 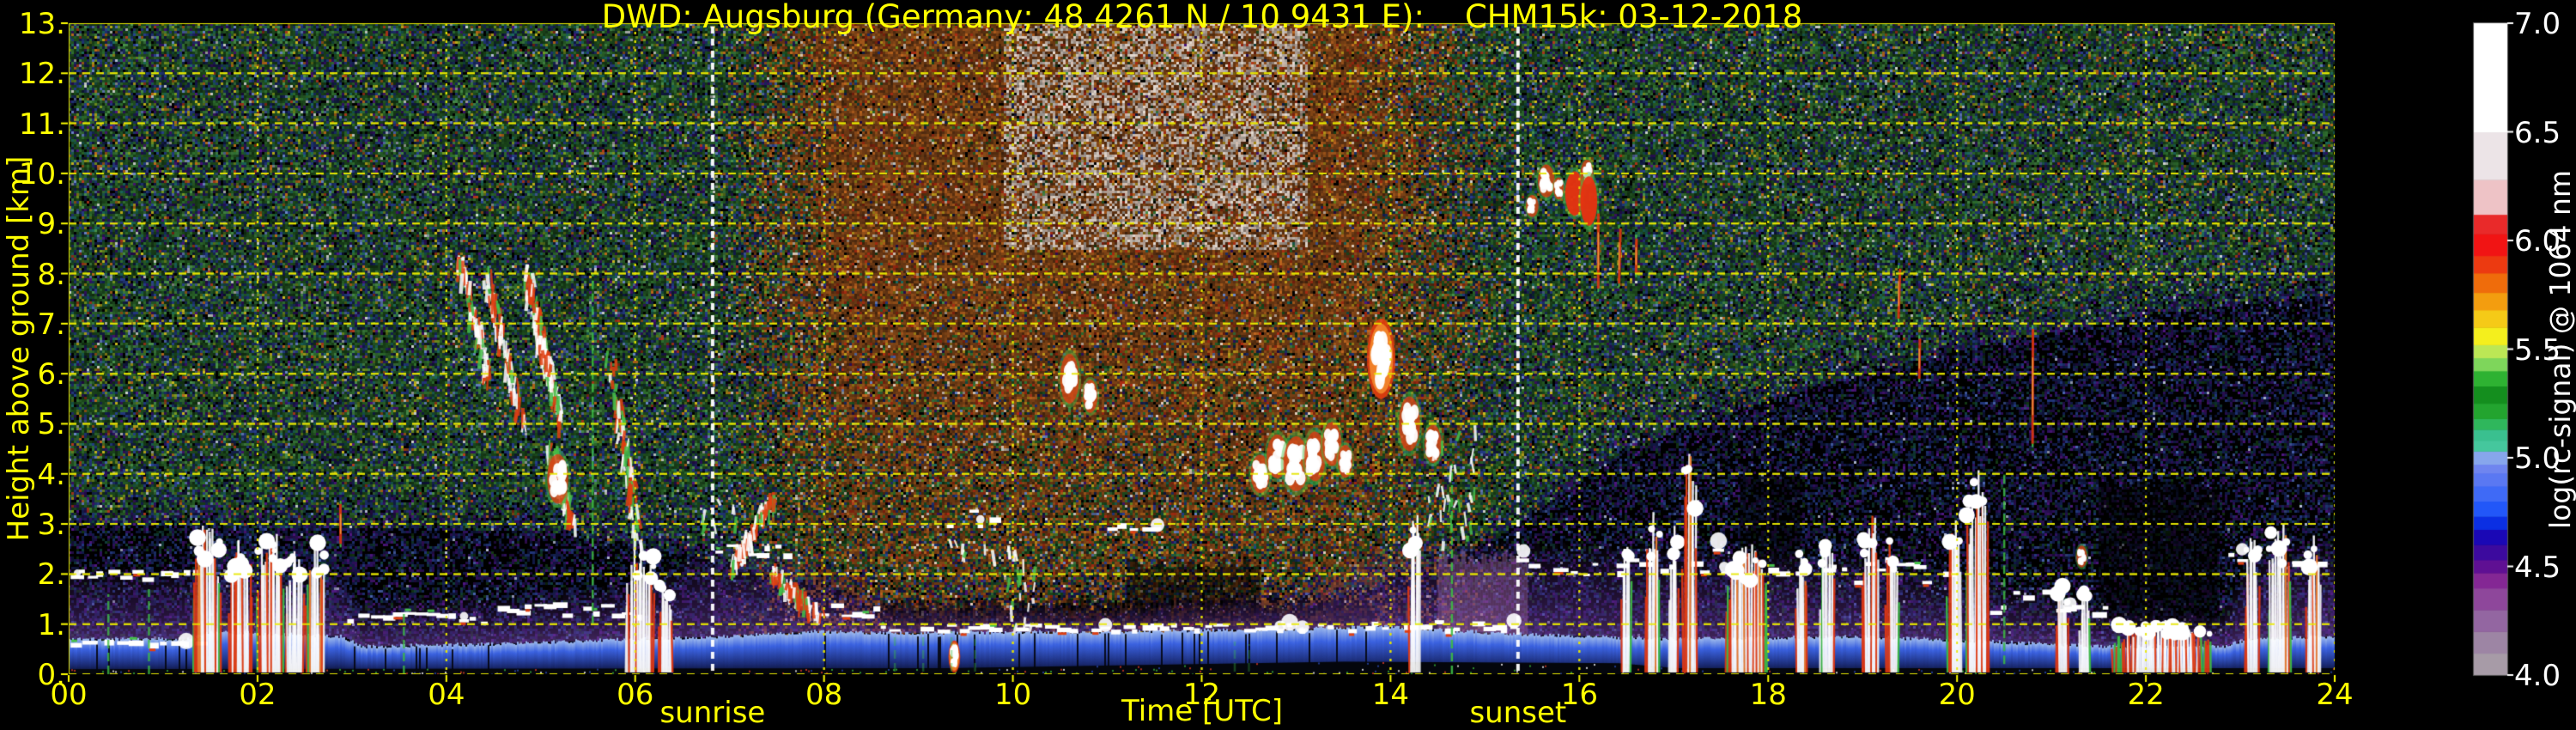 I want to click on colorbar-tick-label: 7.0, so click(x=2537, y=24).